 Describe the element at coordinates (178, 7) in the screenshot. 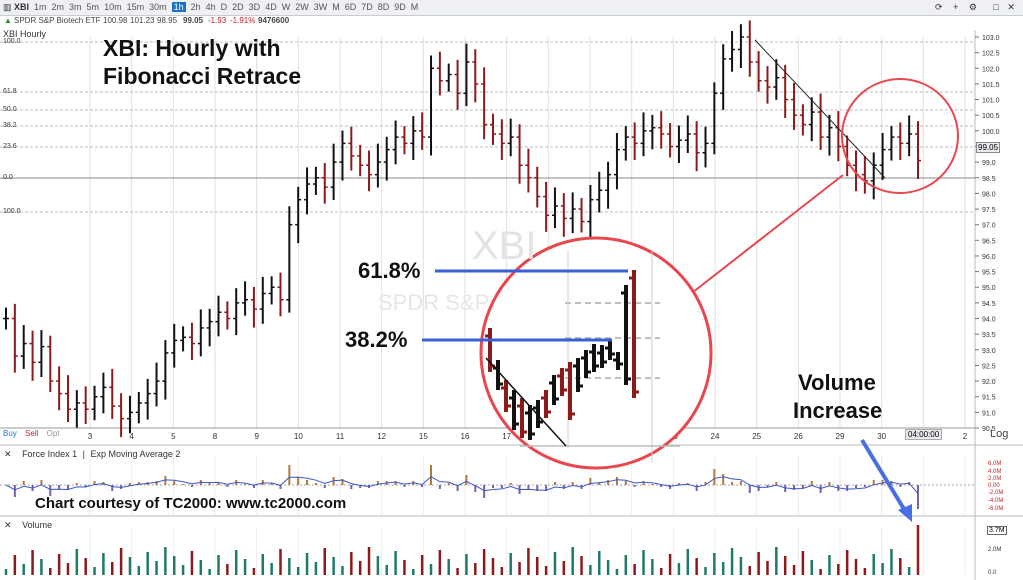

I see `timeframe-7: 1h` at that location.